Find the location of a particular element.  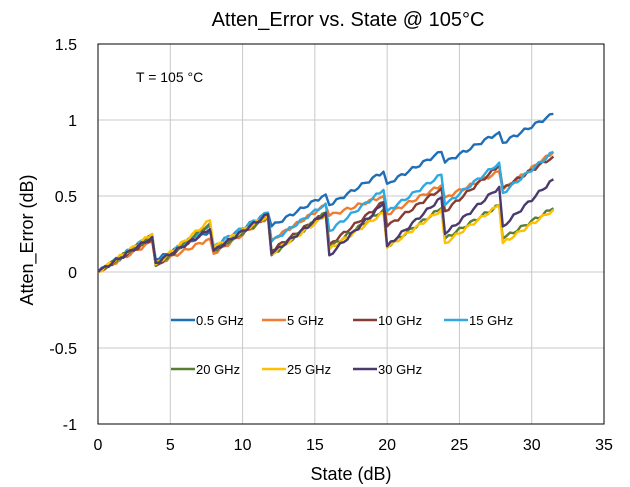

x-tick-label: 0 is located at coordinates (98, 445).